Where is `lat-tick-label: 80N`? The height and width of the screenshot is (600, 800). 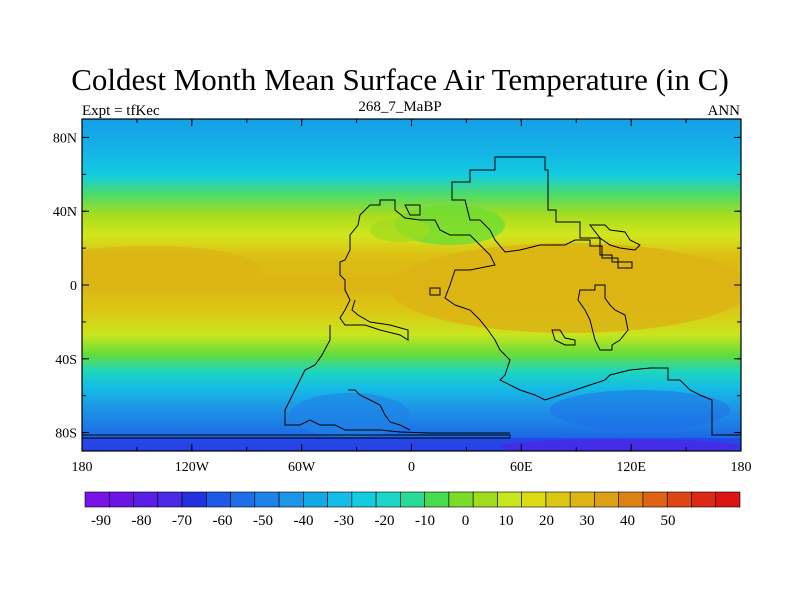
lat-tick-label: 80N is located at coordinates (65, 138).